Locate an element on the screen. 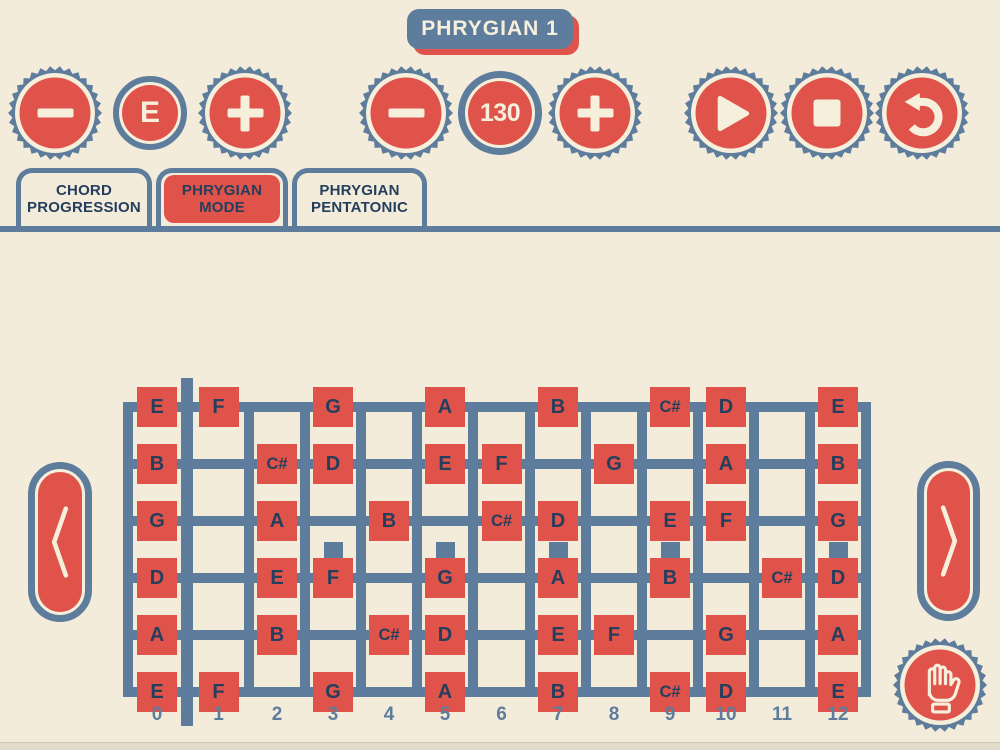 This screenshot has height=750, width=1000. tab-chord-progression: CHORD PROGRESSION is located at coordinates (84, 197).